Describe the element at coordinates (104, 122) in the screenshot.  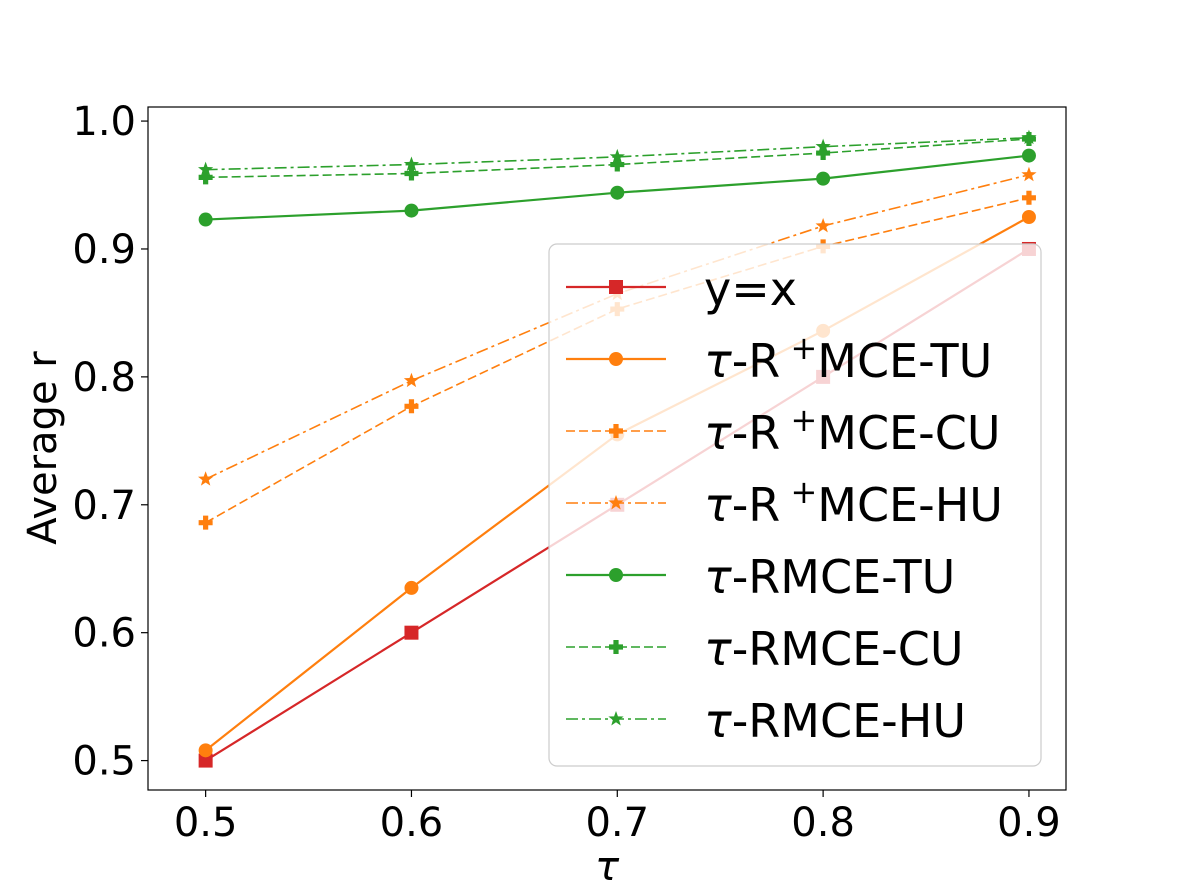
I see `y-tick-label: 1.0` at that location.